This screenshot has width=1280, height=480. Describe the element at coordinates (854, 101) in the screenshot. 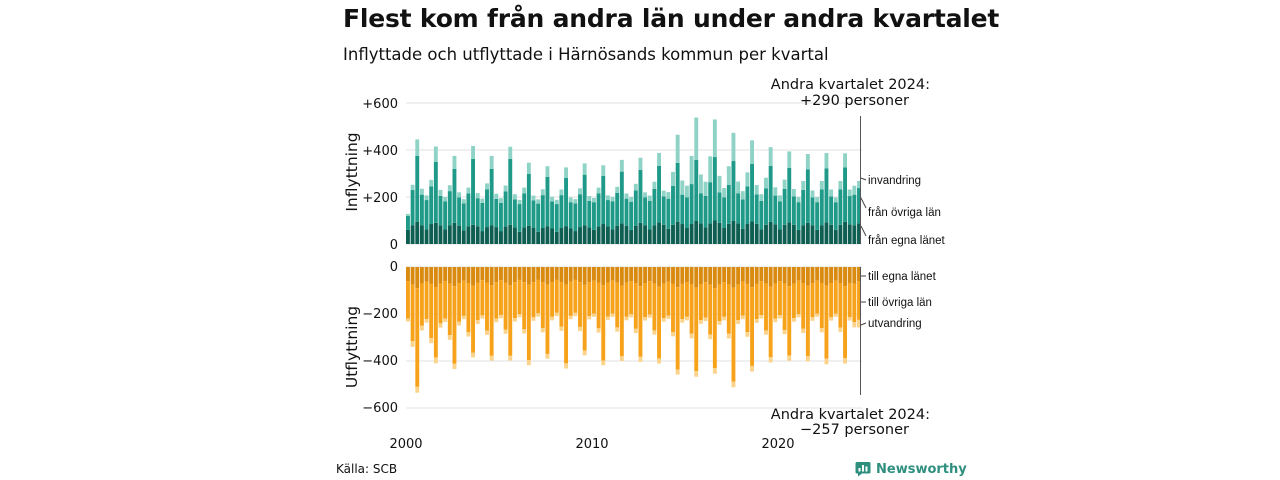

I see `annotation-top-line2: +290 personer` at that location.